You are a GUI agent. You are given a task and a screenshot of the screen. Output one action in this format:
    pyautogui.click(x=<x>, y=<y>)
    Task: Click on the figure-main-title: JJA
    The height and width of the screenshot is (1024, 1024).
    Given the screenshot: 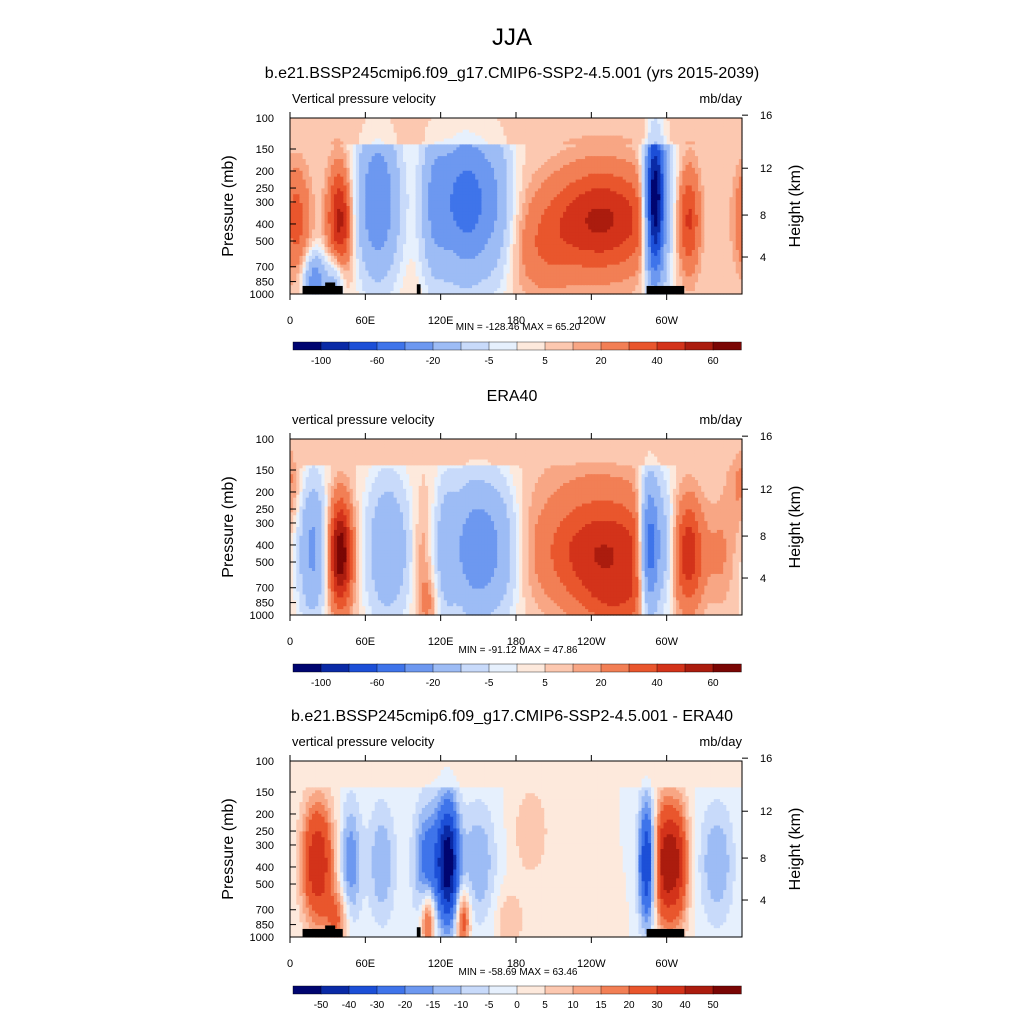 What is the action you would take?
    pyautogui.click(x=512, y=37)
    